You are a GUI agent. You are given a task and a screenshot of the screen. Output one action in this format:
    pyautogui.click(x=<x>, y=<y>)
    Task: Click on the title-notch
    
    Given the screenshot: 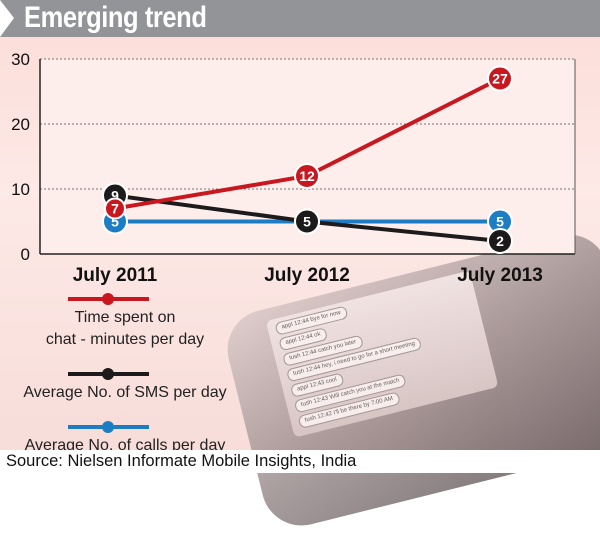 What is the action you would take?
    pyautogui.click(x=7, y=18)
    